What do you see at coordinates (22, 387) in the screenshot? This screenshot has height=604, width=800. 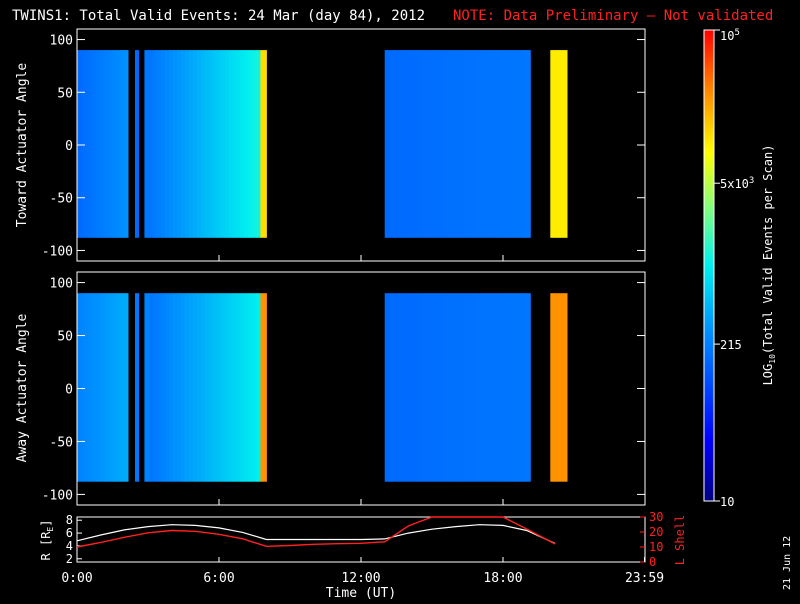 I see `away-ylabel: Away Actuator Angle` at bounding box center [22, 387].